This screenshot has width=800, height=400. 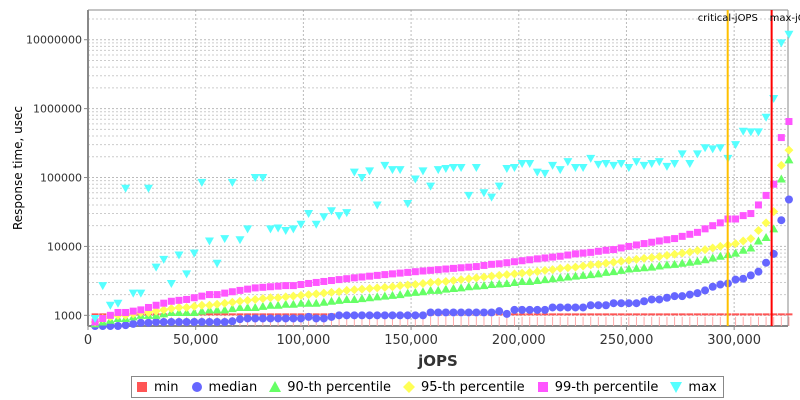 What do you see at coordinates (18, 168) in the screenshot?
I see `y-axis-label: Response time, usec` at bounding box center [18, 168].